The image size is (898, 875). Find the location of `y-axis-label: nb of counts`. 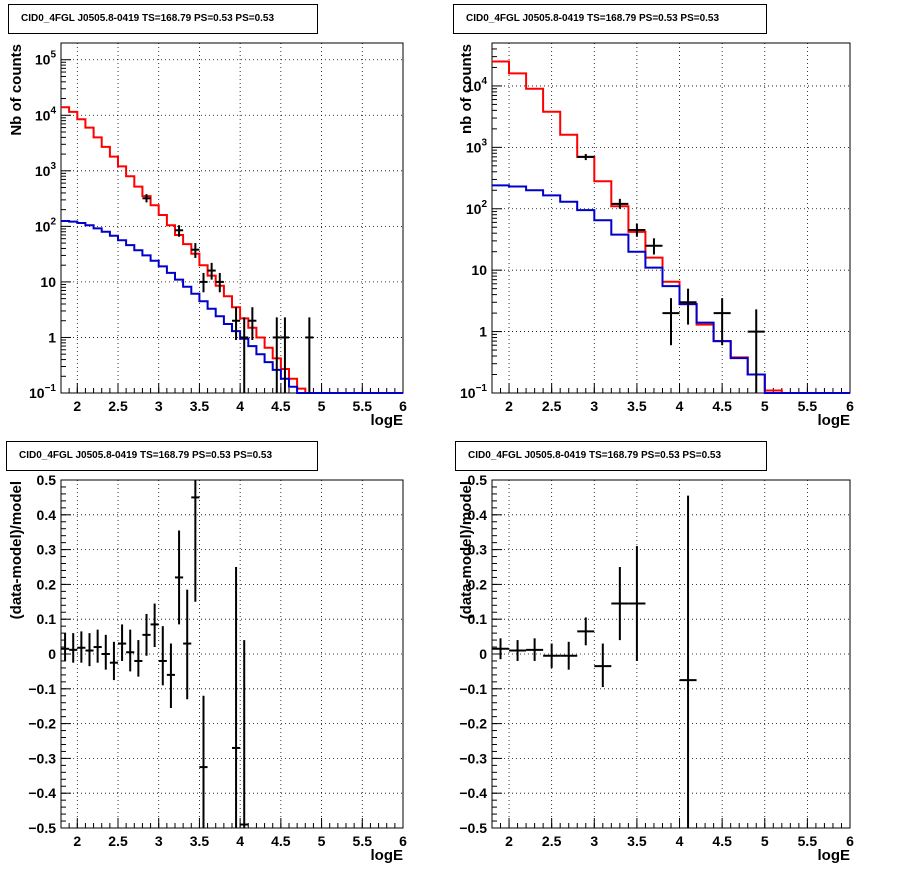

y-axis-label: nb of counts is located at coordinates (466, 89).